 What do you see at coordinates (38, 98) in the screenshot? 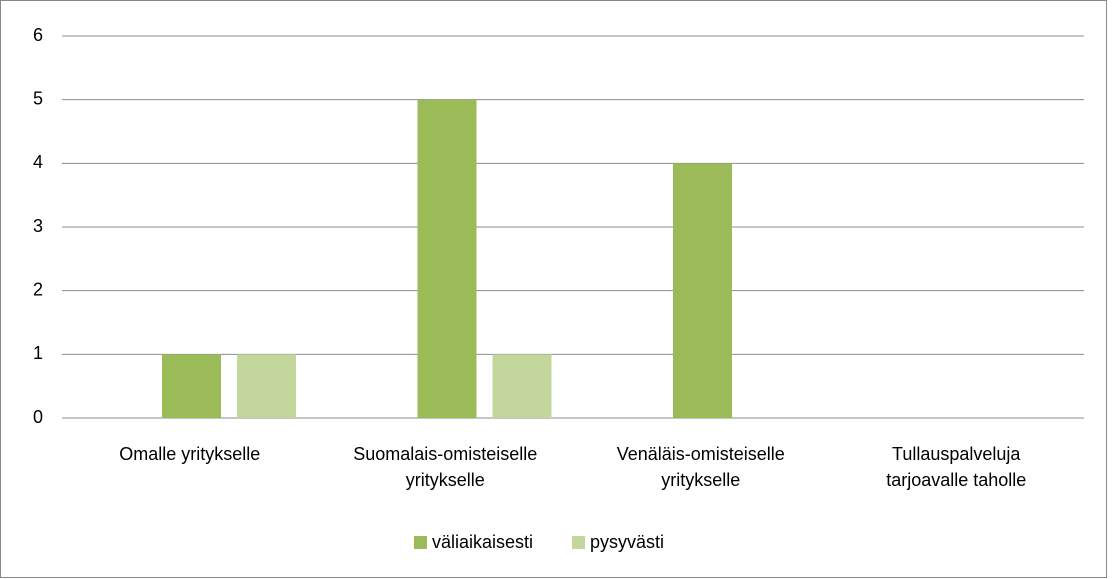
I see `y-tick-label: 5` at bounding box center [38, 98].